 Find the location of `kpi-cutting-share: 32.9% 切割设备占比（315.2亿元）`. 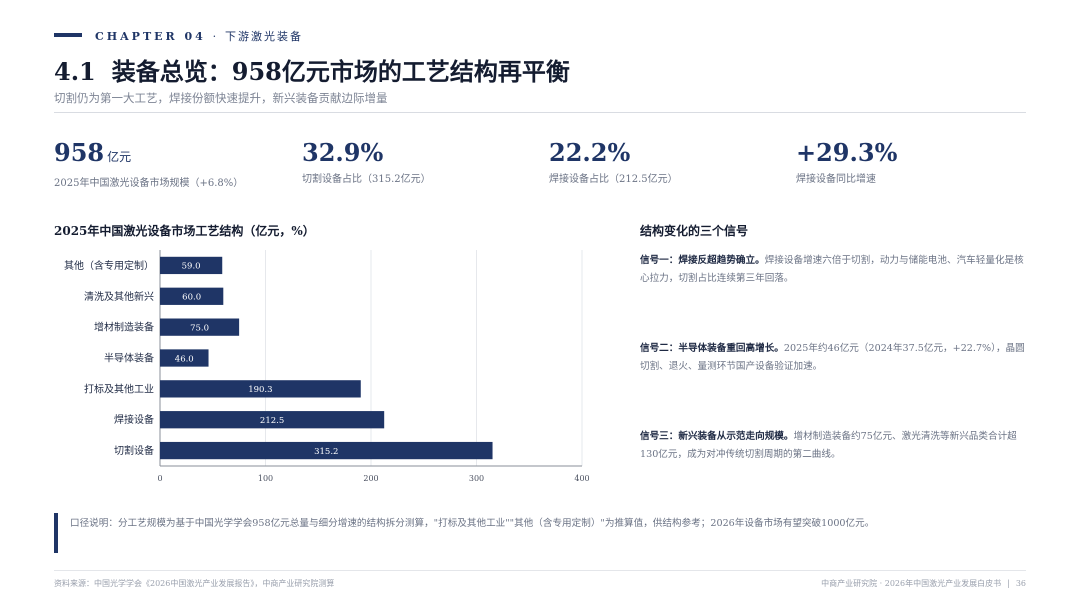

kpi-cutting-share: 32.9% 切割设备占比（315.2亿元） is located at coordinates (366, 161).